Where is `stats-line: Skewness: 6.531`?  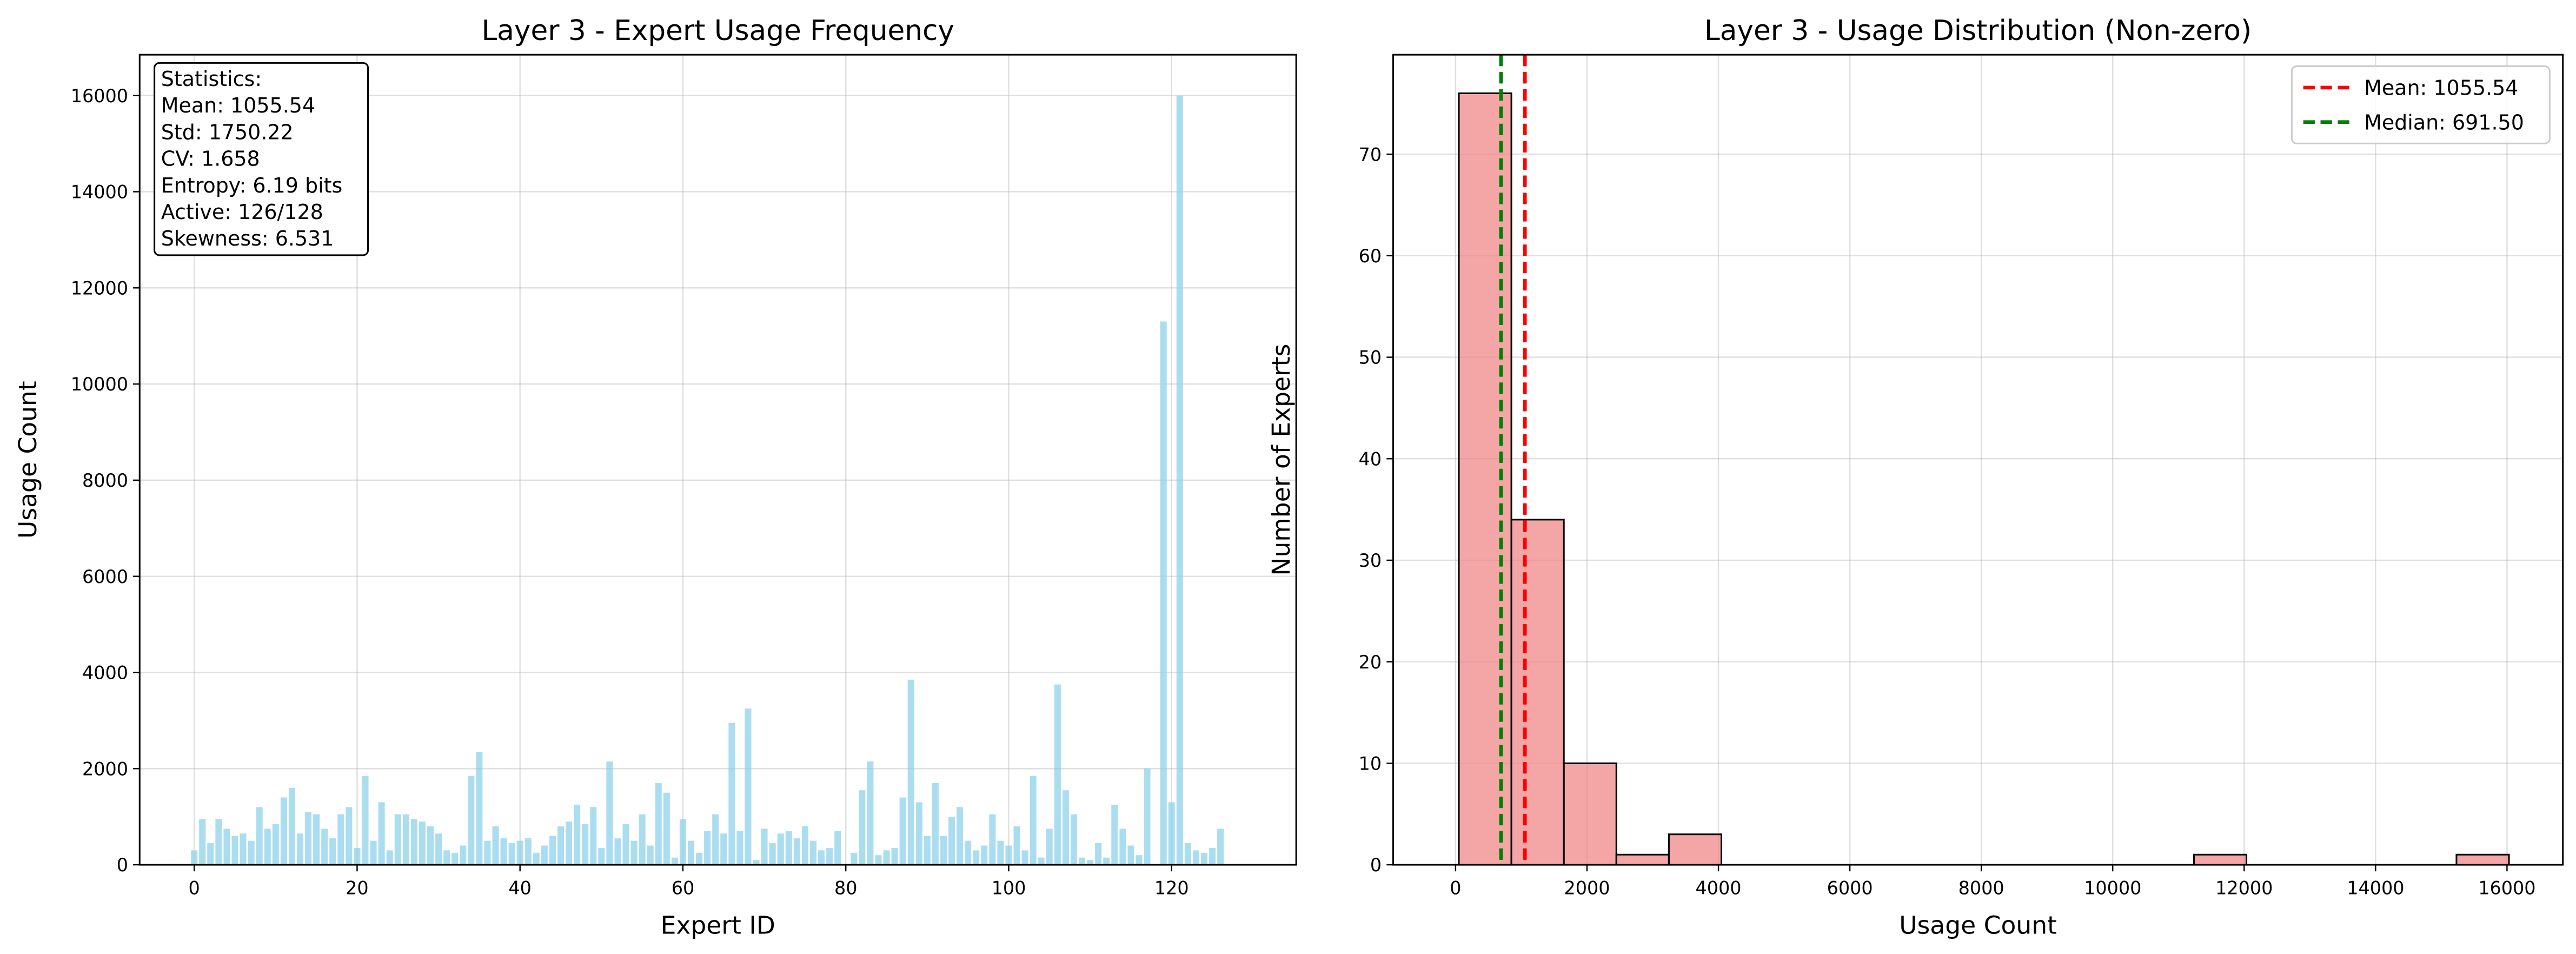
stats-line: Skewness: 6.531 is located at coordinates (247, 239).